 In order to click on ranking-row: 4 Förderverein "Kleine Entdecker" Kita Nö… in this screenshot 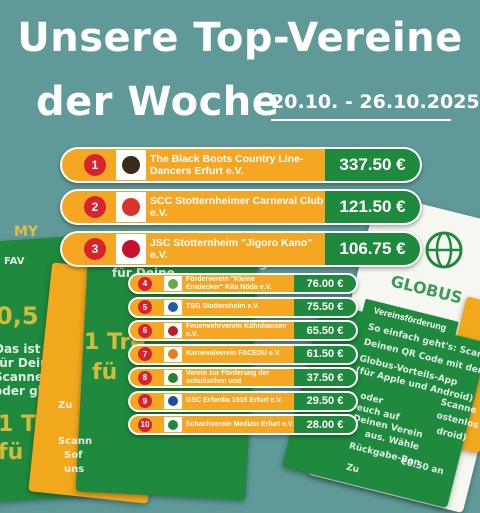, I will do `click(243, 283)`.